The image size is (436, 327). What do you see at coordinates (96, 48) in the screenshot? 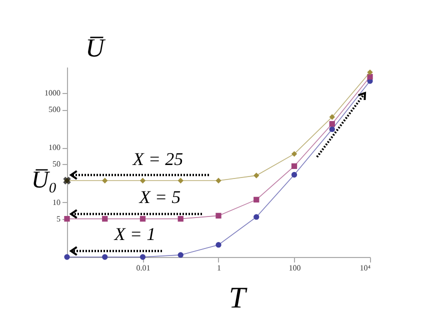
I see `y-axis-title: U̅` at bounding box center [96, 48].